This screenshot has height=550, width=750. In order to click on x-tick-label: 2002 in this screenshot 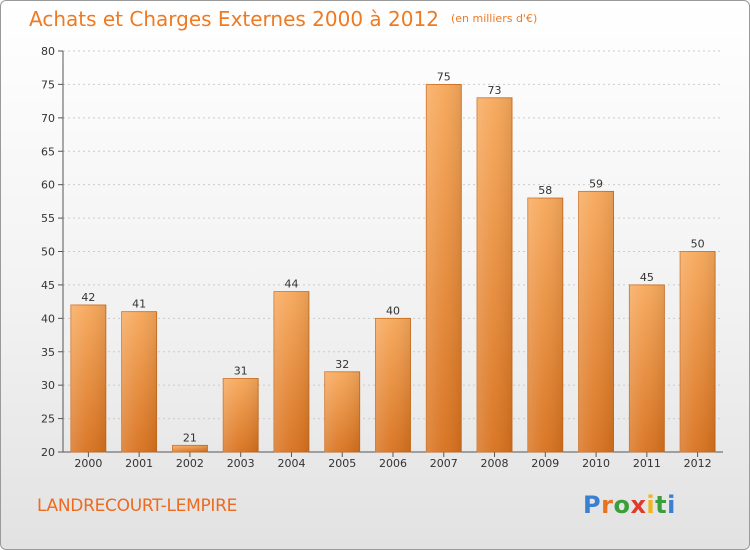, I will do `click(190, 463)`.